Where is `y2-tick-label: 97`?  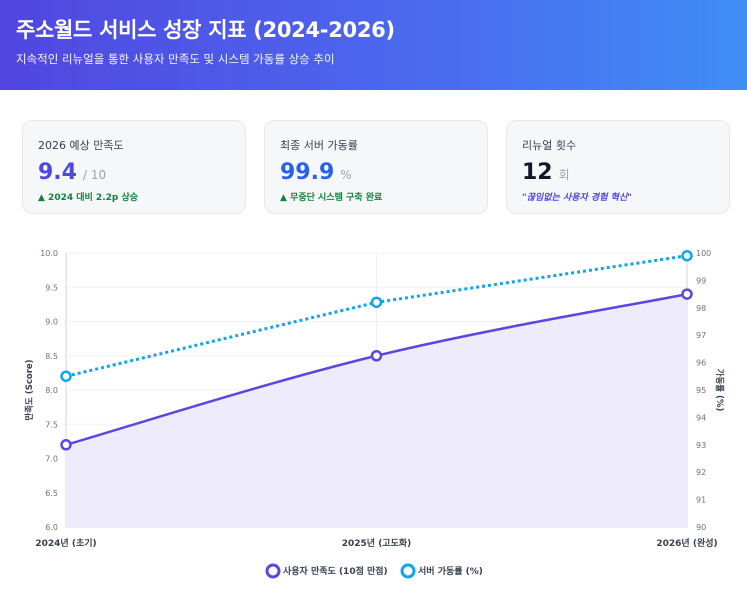
y2-tick-label: 97 is located at coordinates (701, 335).